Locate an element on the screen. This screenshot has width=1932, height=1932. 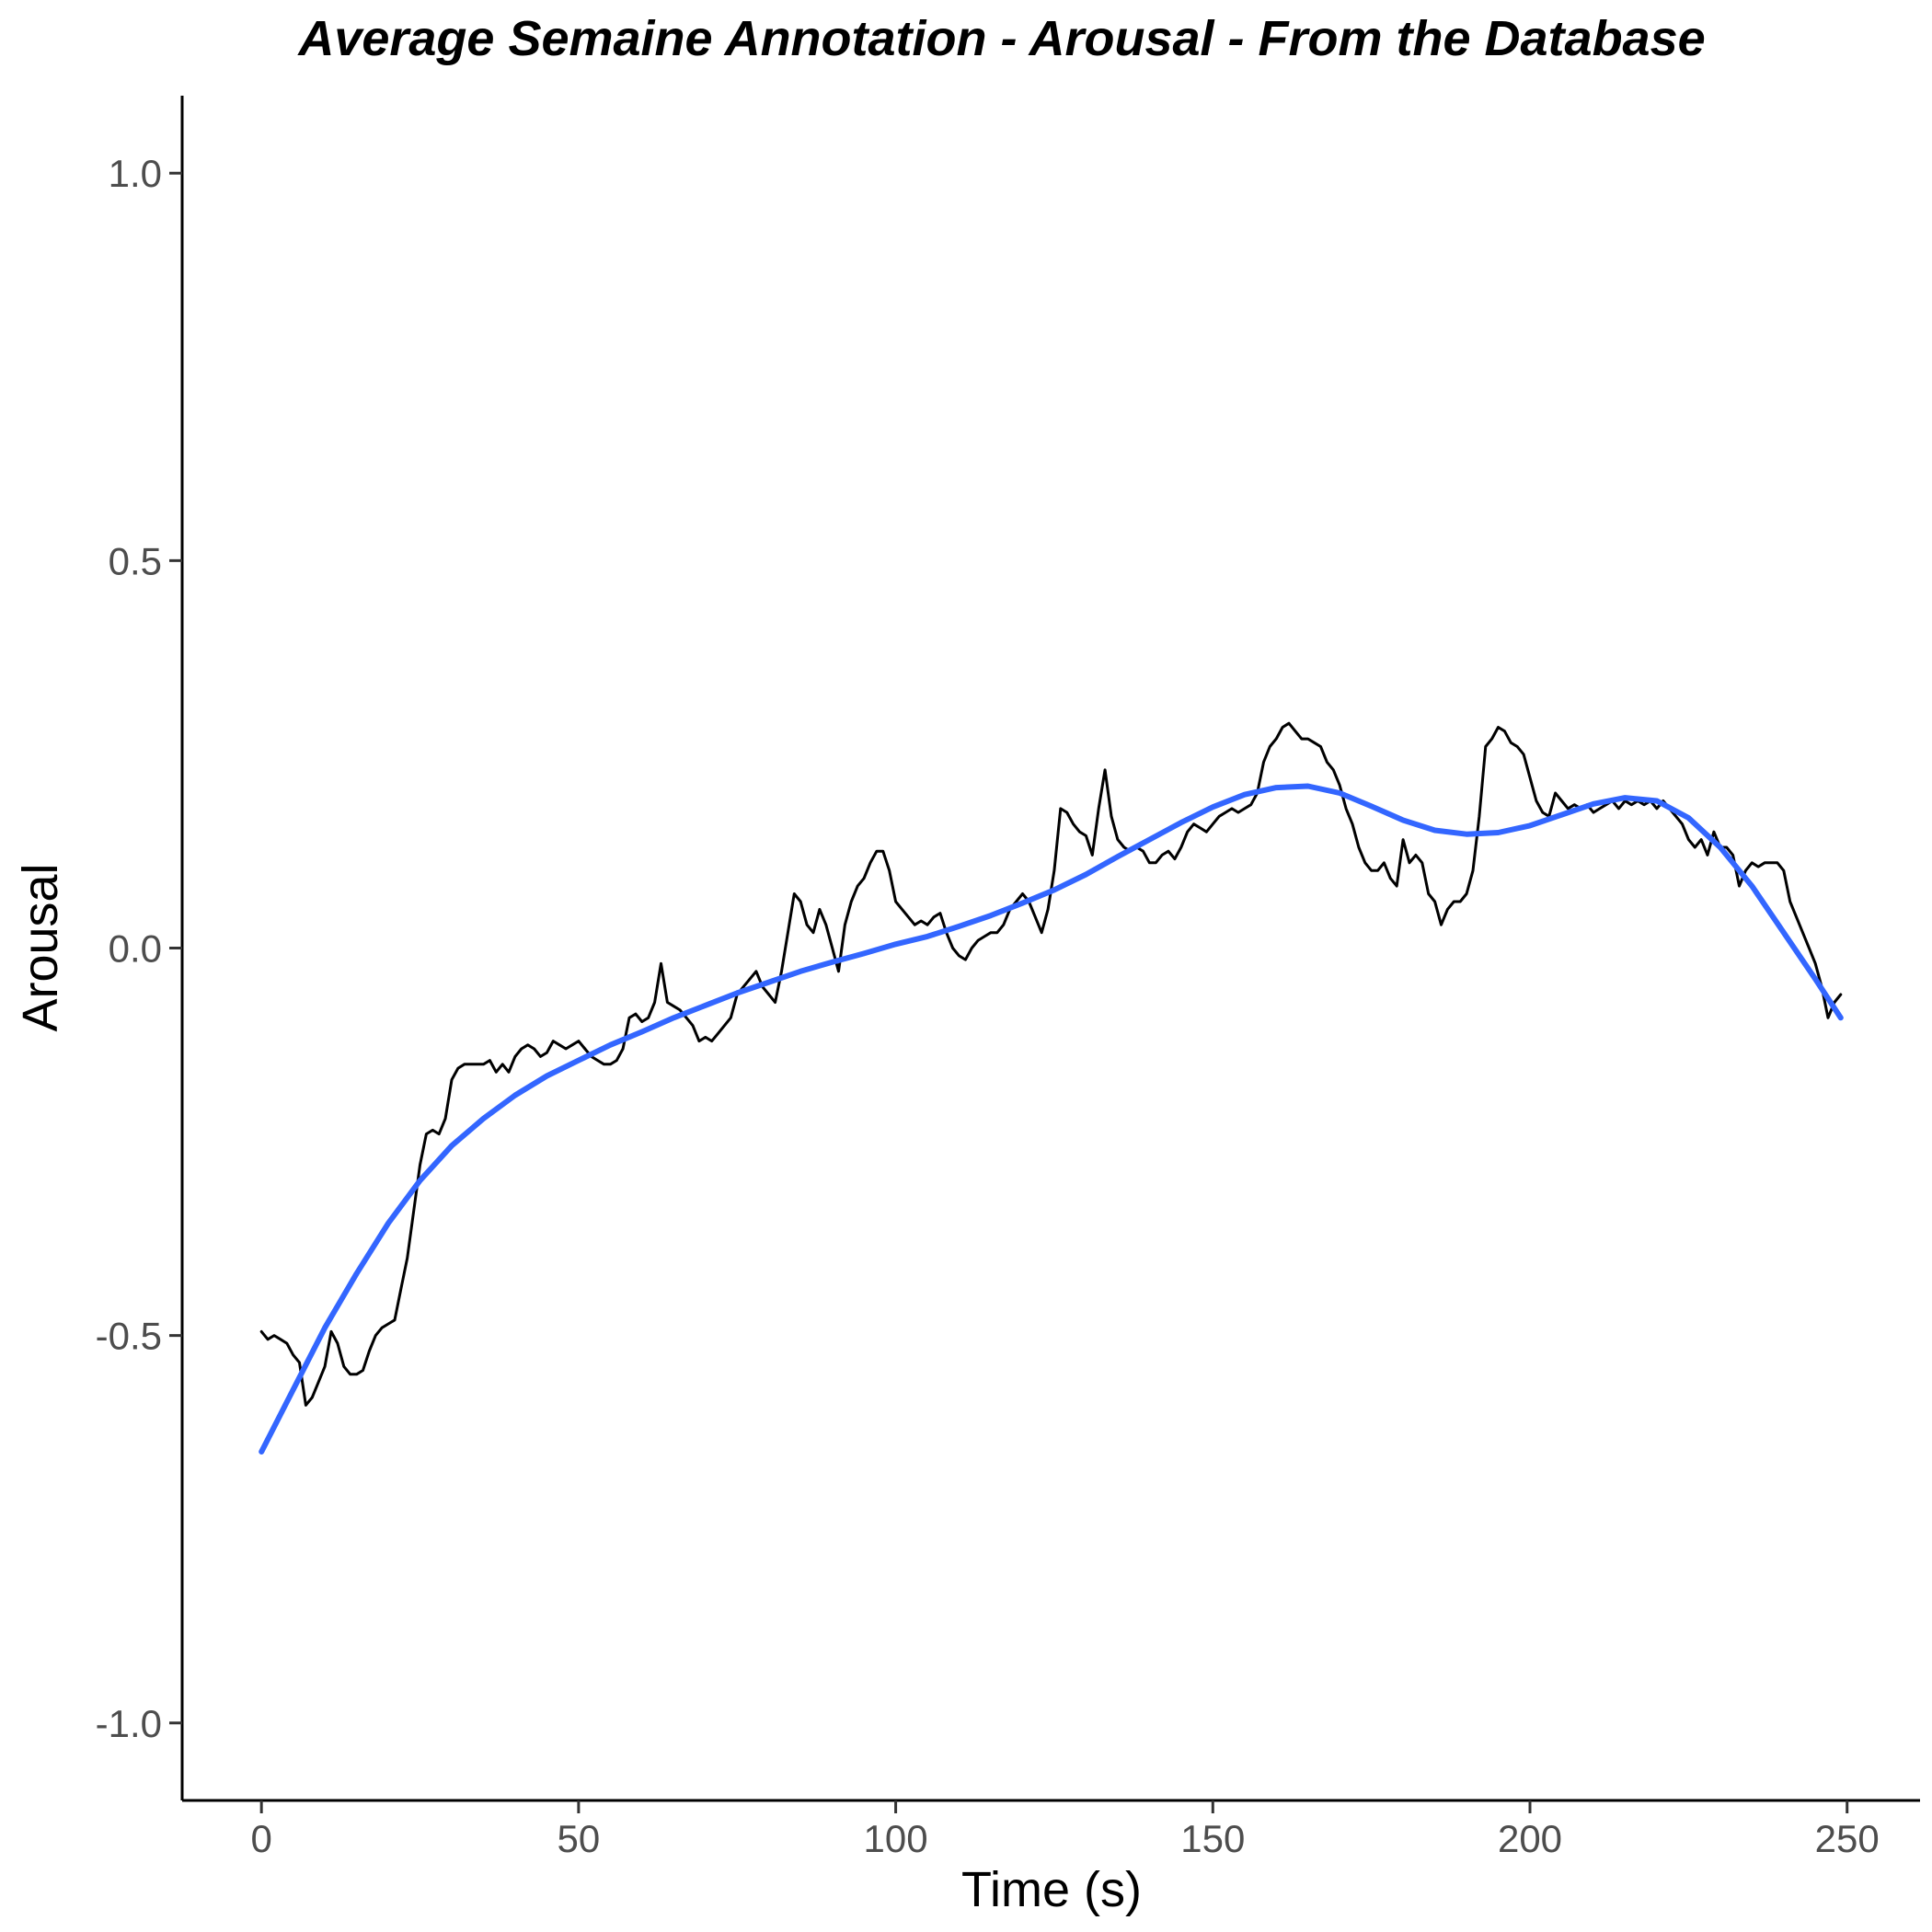
y-tick-label: 0.0 is located at coordinates (135, 949).